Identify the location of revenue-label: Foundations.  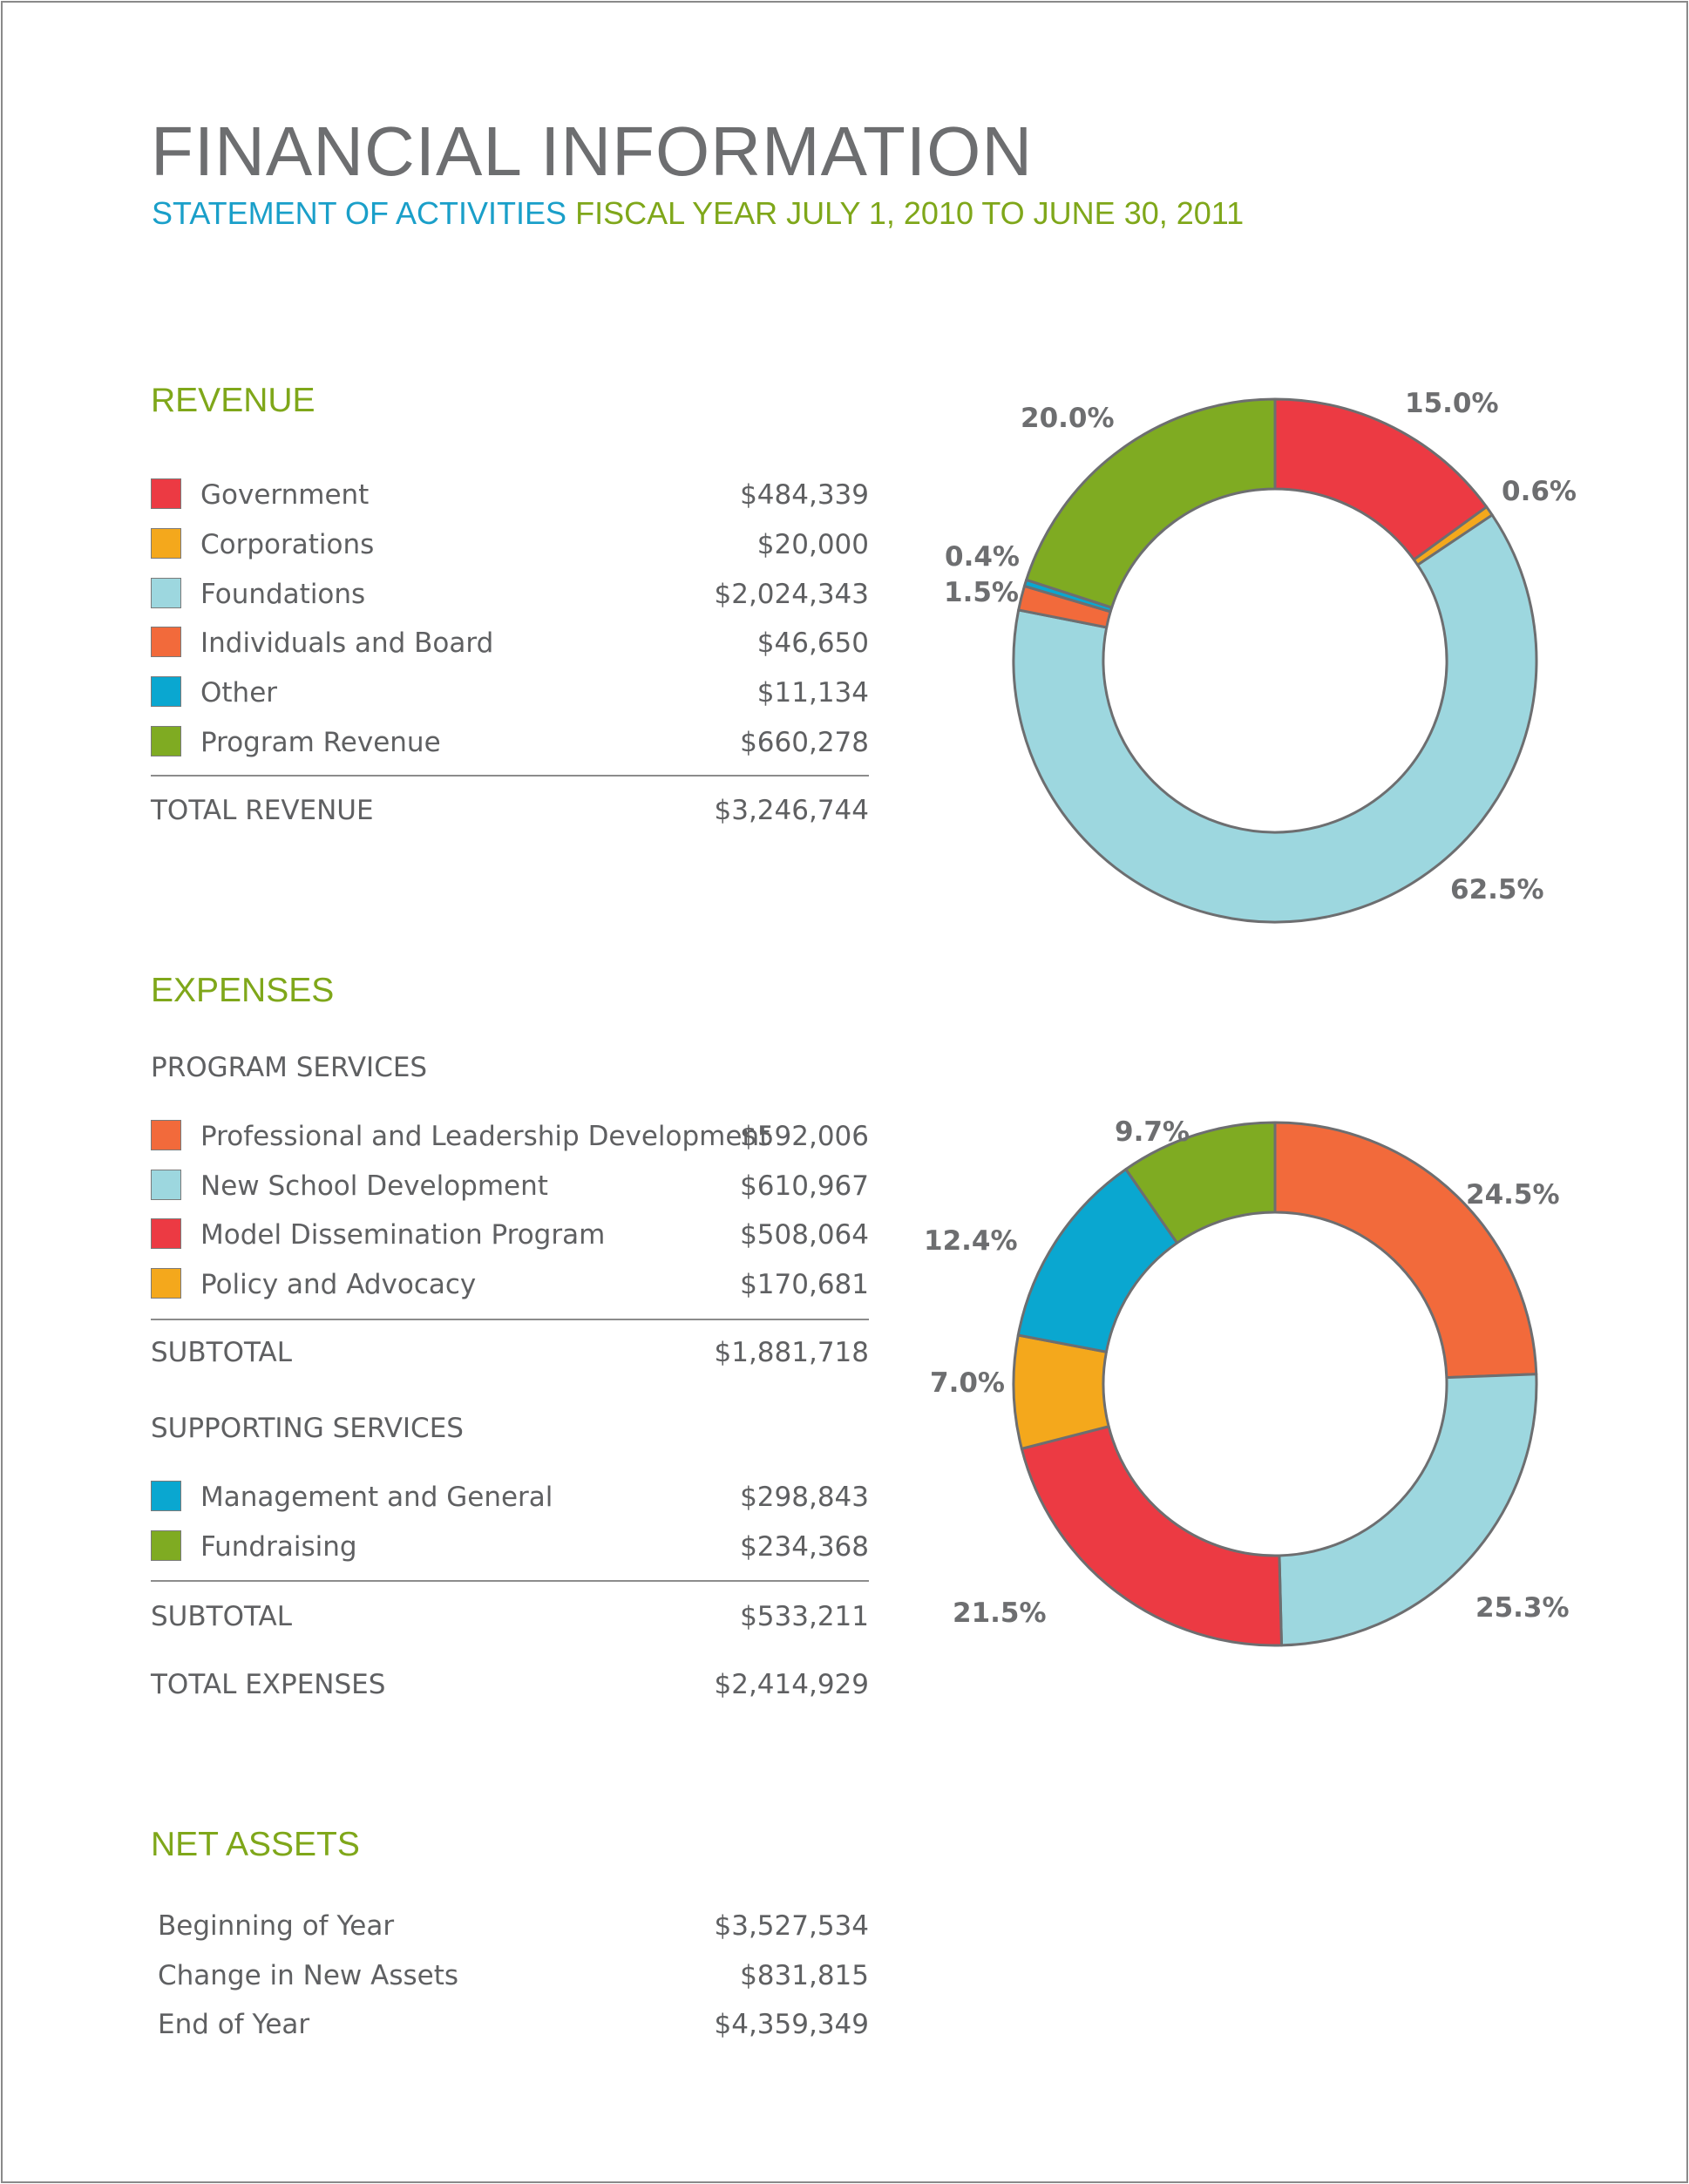
(283, 594).